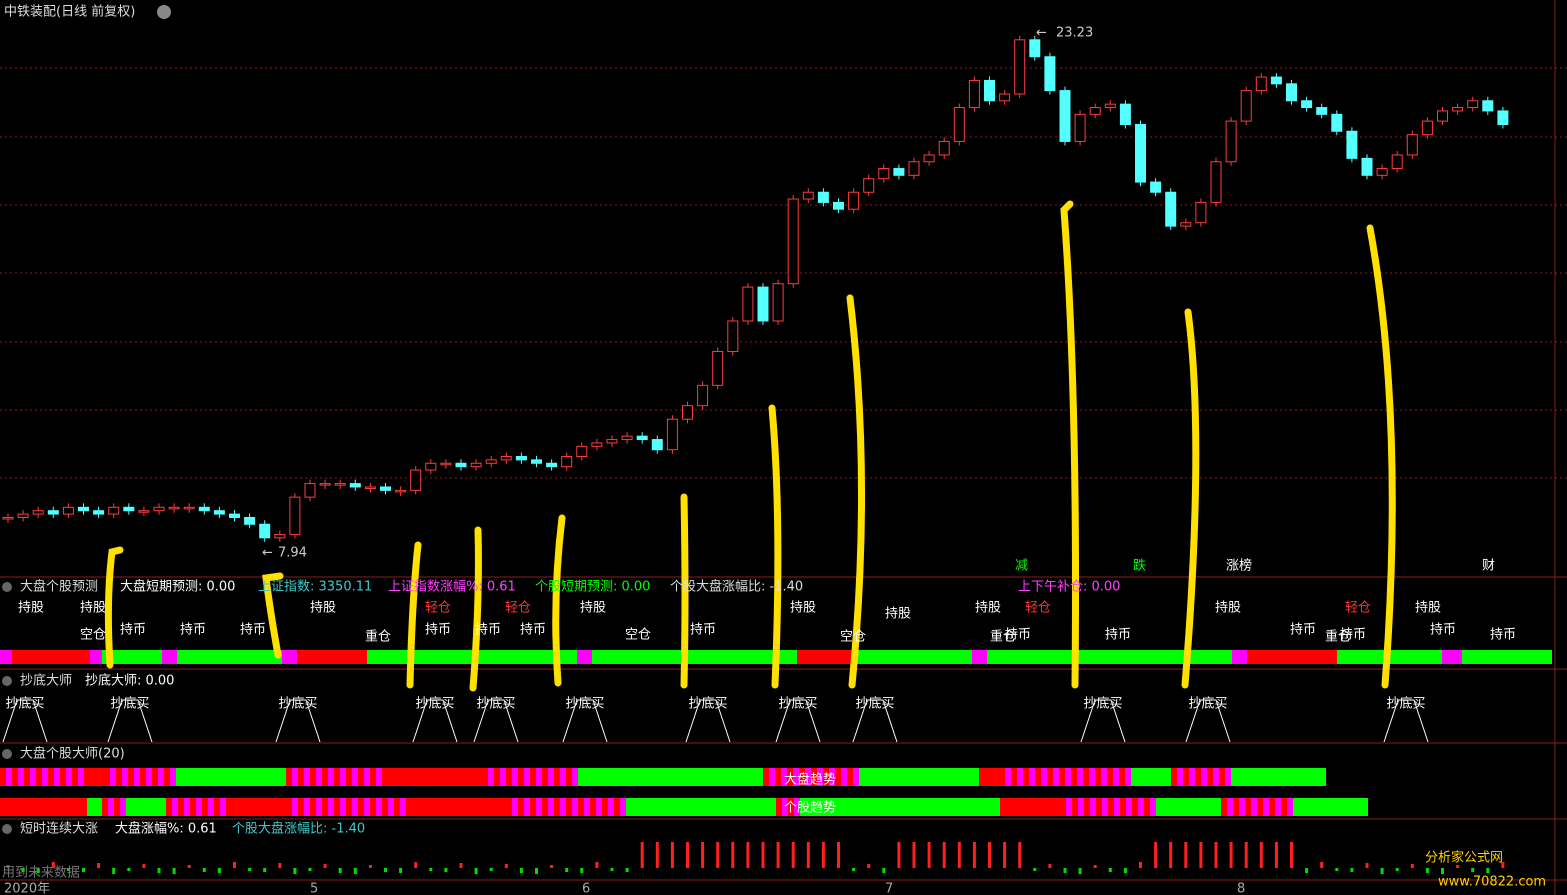 The height and width of the screenshot is (895, 1567). What do you see at coordinates (177, 587) in the screenshot?
I see `indicator-value: 大盘短期预测: 0.00` at bounding box center [177, 587].